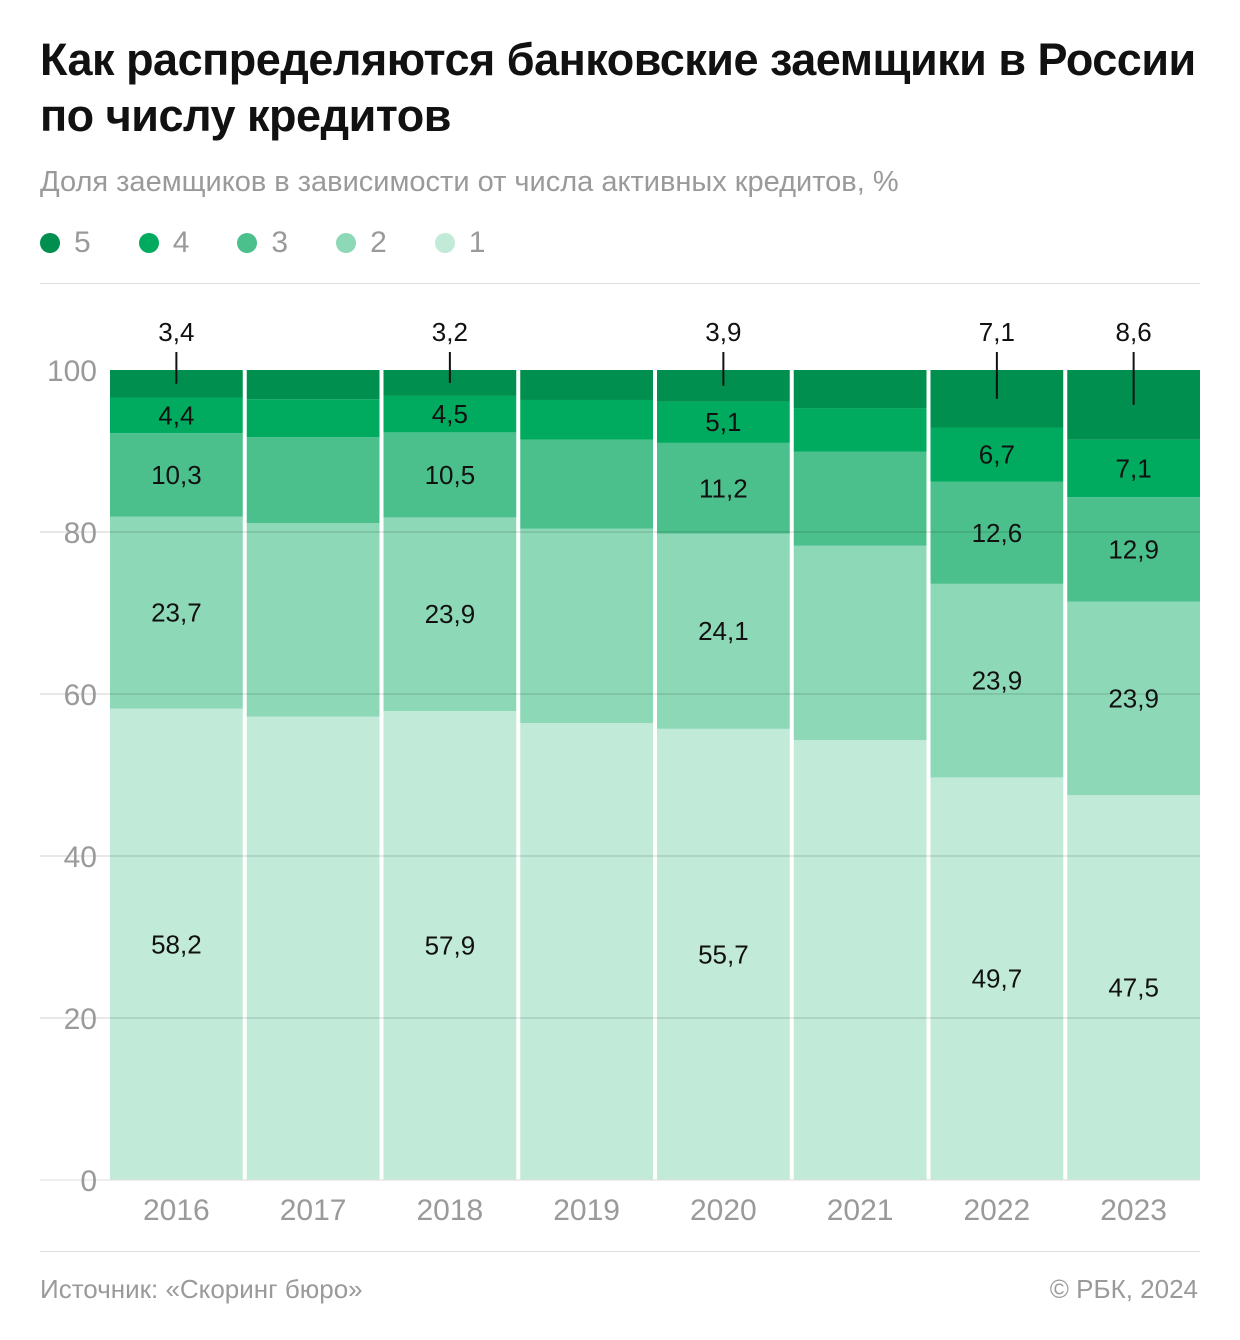  What do you see at coordinates (361, 243) in the screenshot?
I see `legend-item-2: 2` at bounding box center [361, 243].